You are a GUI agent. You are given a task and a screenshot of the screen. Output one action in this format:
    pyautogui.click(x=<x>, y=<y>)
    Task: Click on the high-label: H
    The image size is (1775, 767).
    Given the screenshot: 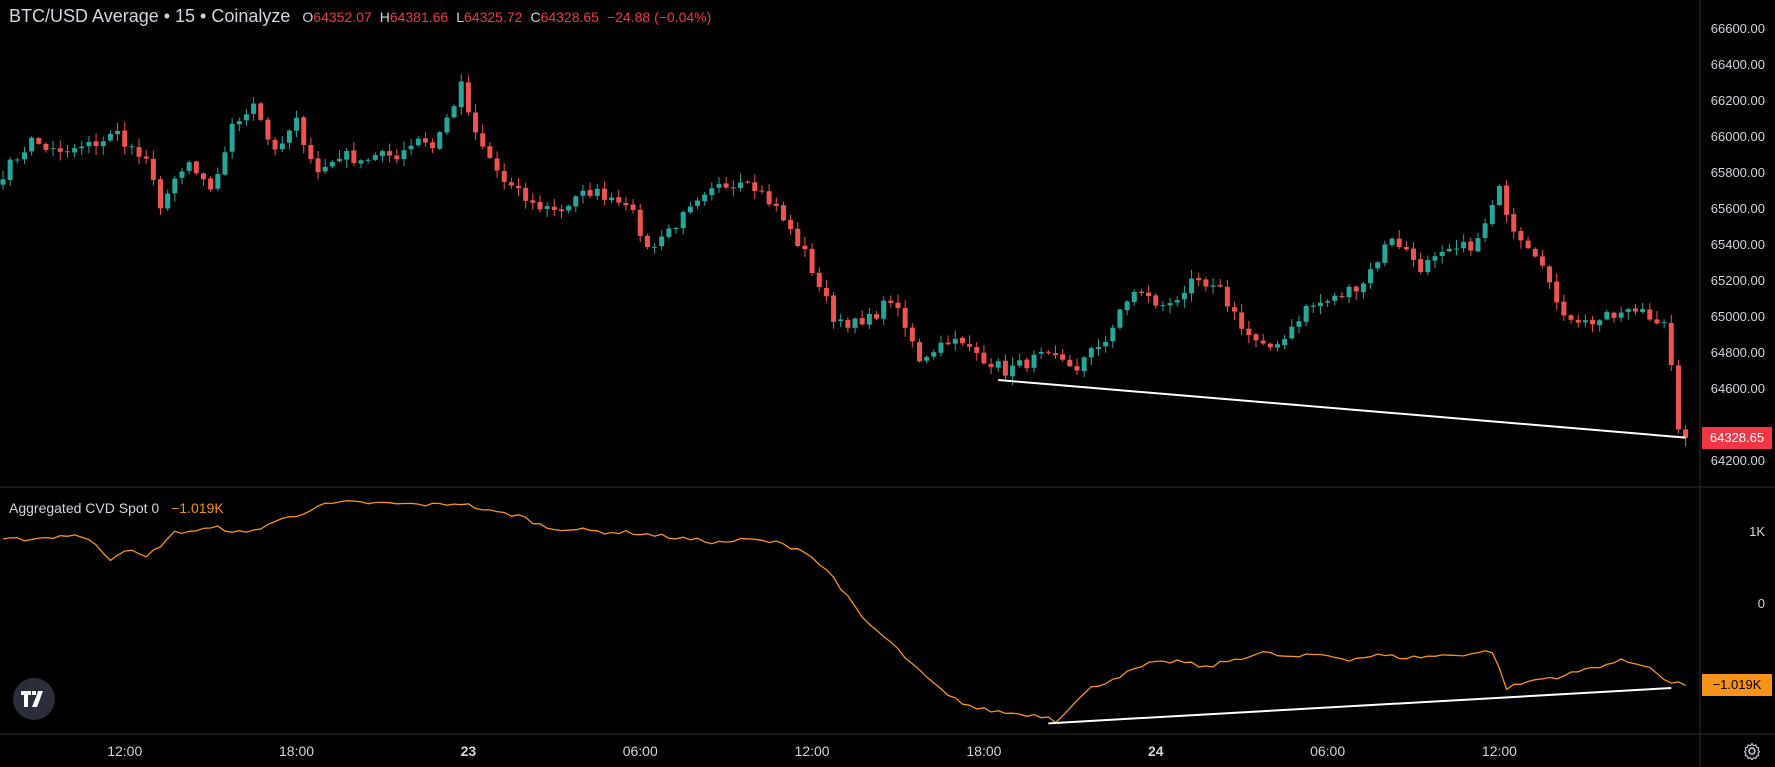 What is the action you would take?
    pyautogui.click(x=384, y=17)
    